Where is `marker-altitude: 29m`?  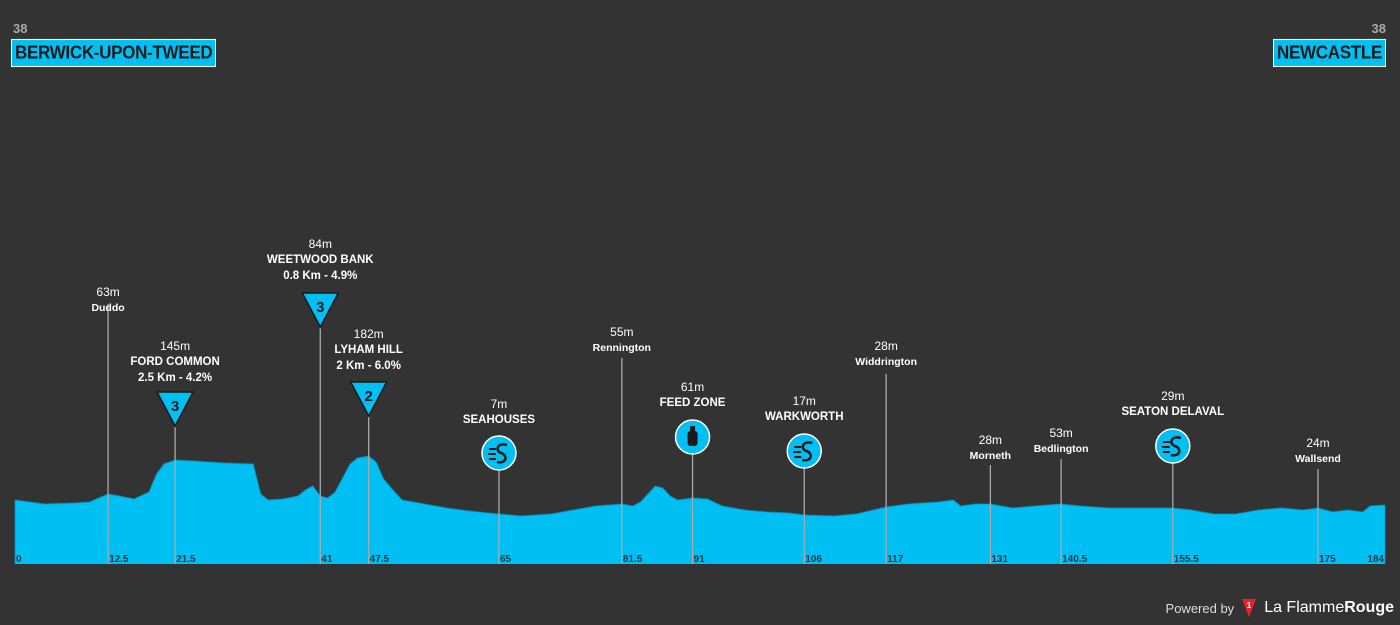 marker-altitude: 29m is located at coordinates (1172, 396).